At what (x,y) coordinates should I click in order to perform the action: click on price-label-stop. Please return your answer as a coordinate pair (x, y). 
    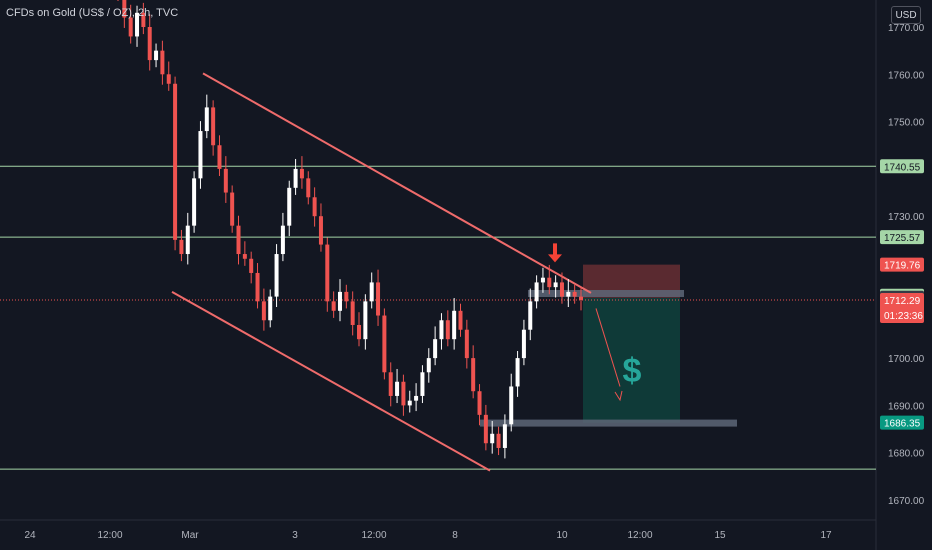
    Looking at the image, I should click on (902, 264).